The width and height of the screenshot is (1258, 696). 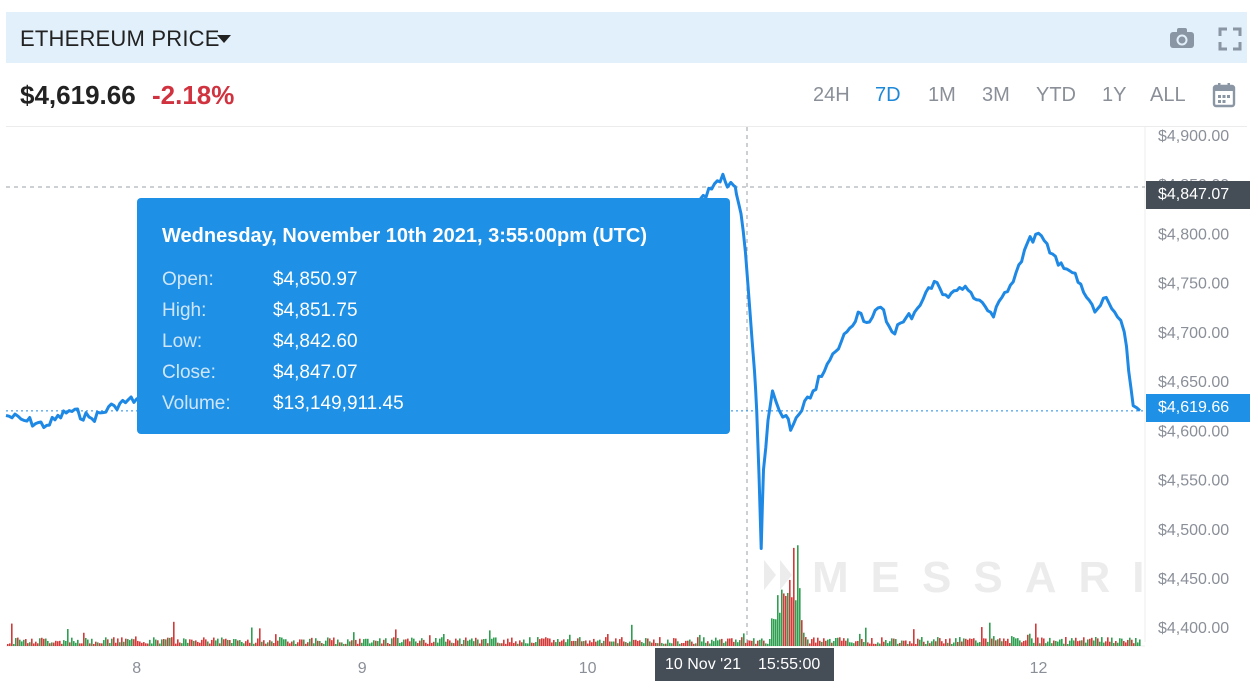 What do you see at coordinates (942, 95) in the screenshot?
I see `range-1m: 1M` at bounding box center [942, 95].